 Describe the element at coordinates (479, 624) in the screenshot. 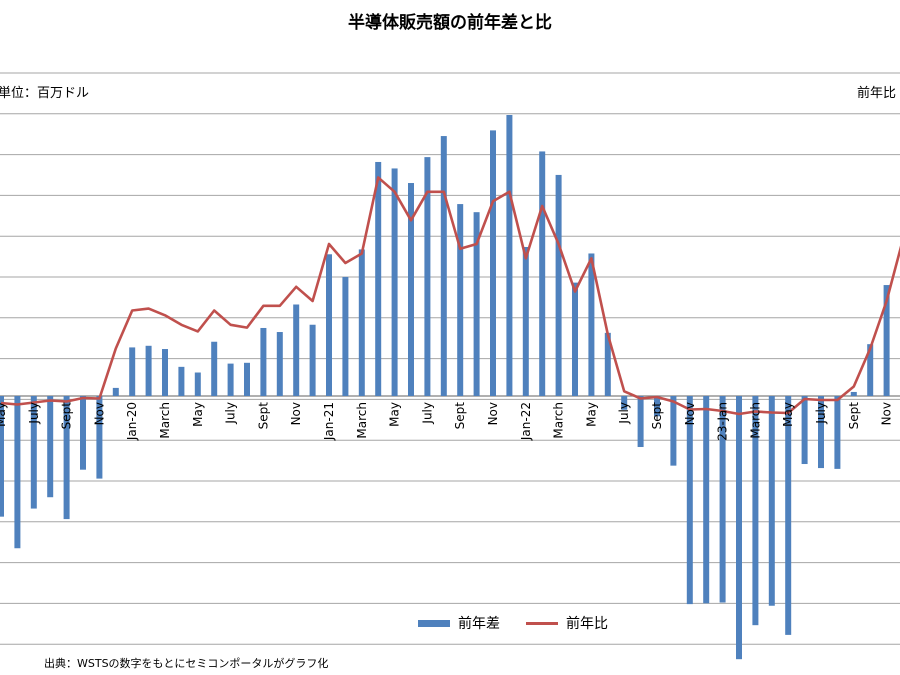

I see `legend-bar-label: 前年差` at that location.